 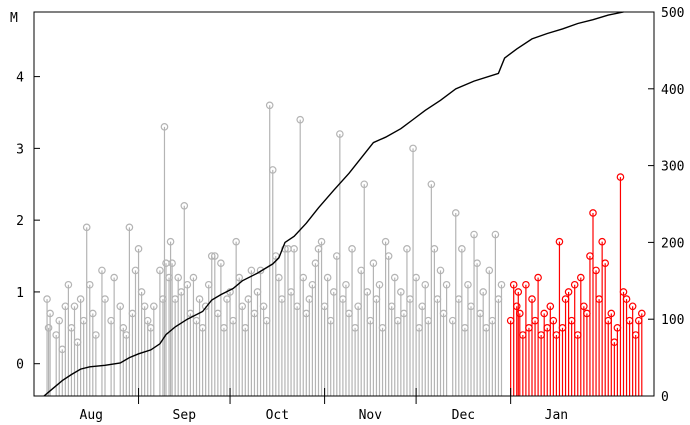 I want to click on month-label: Sep, so click(x=185, y=415).